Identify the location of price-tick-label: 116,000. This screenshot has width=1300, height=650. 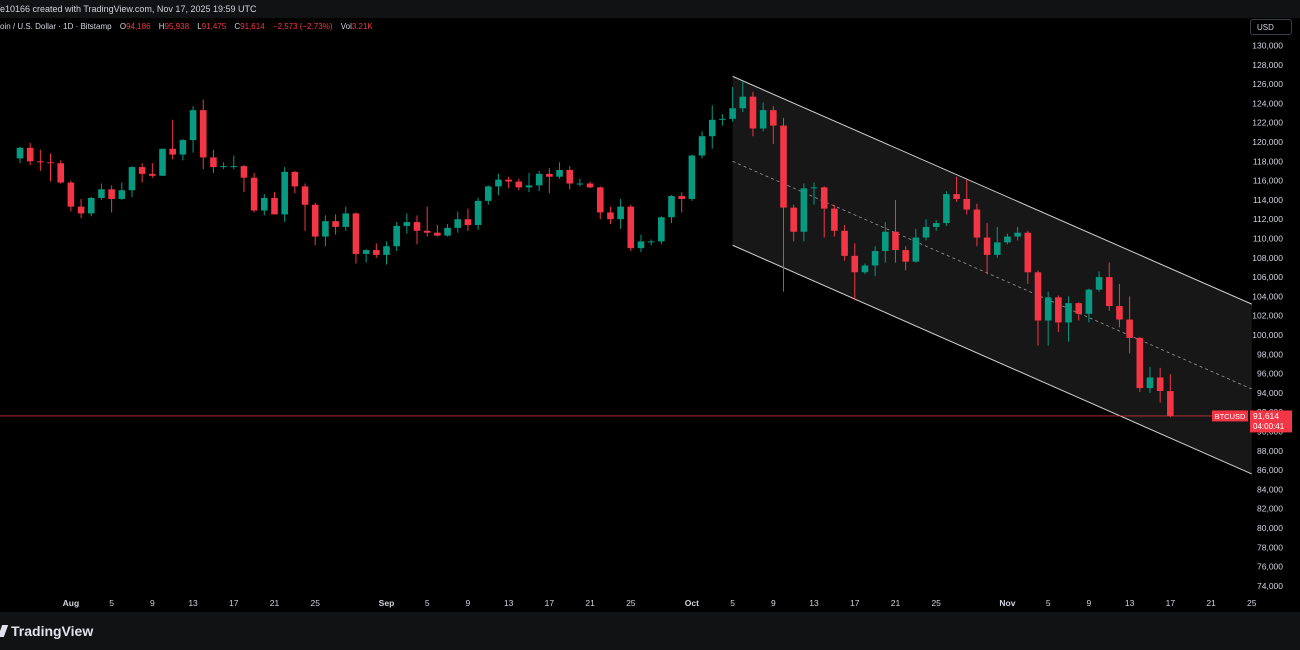
(1268, 181).